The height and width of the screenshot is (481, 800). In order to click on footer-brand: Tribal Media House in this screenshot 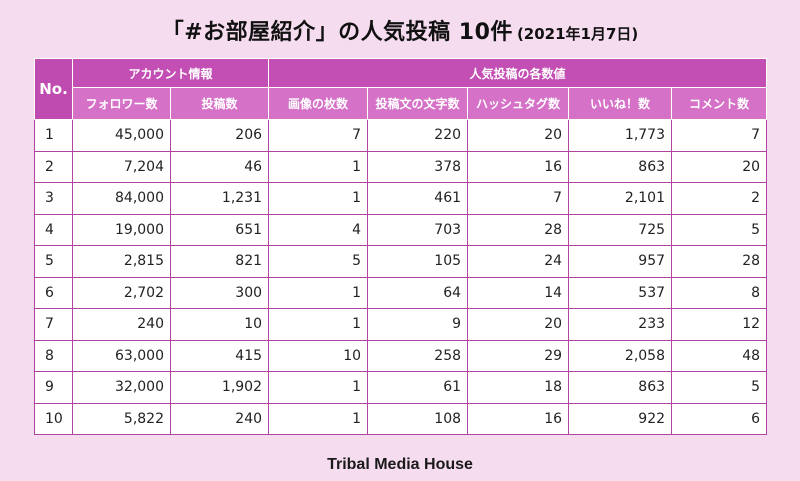, I will do `click(400, 464)`.